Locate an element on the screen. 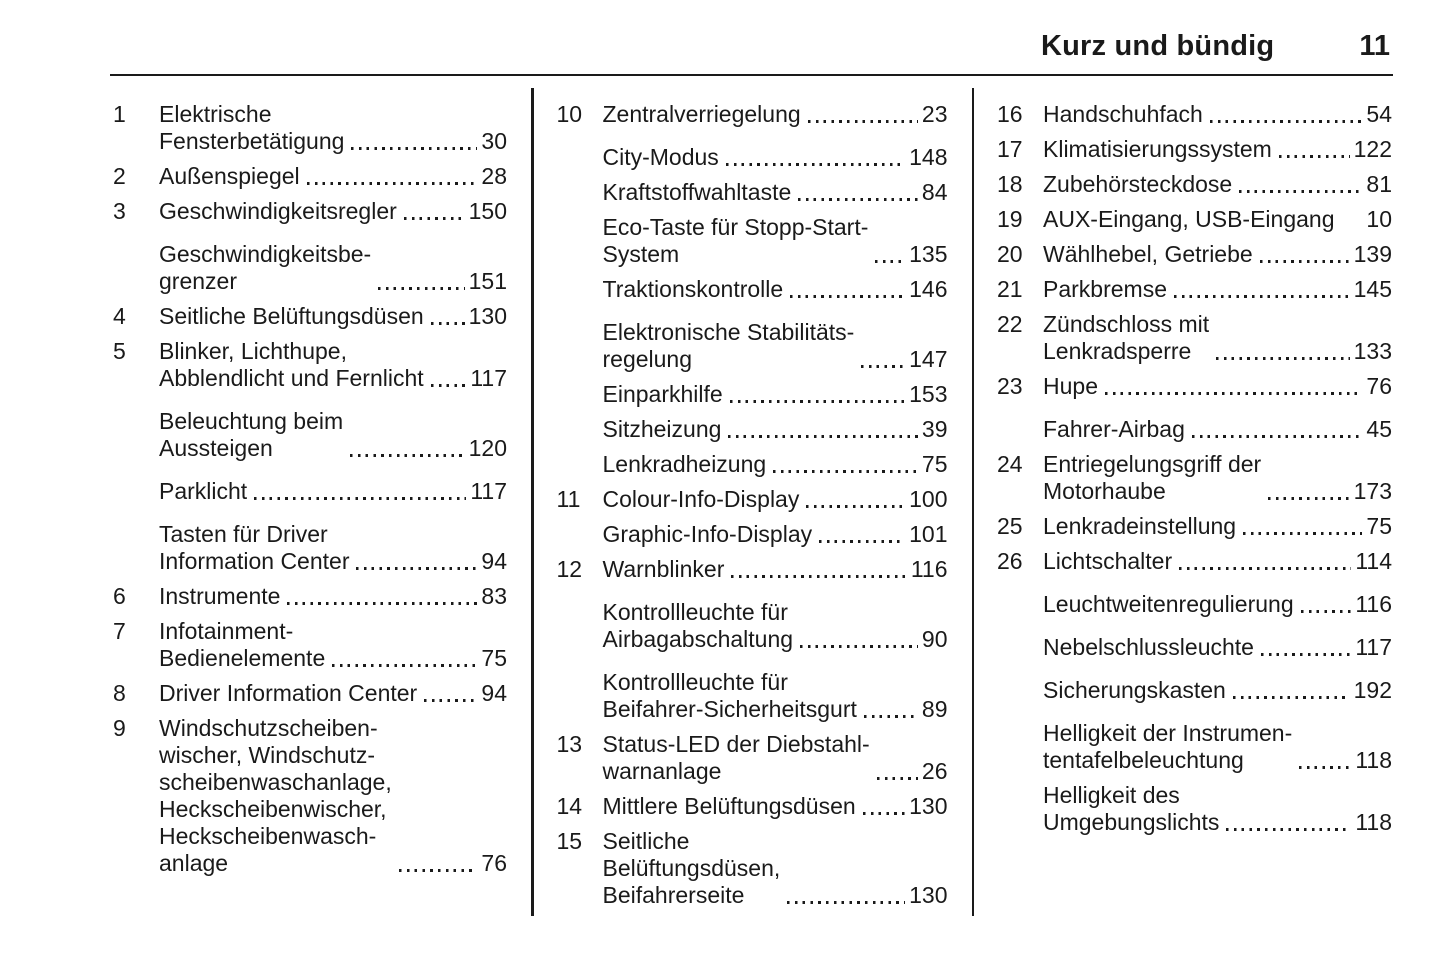  toc-entry-label: Eco-Taste für Stopp-Start- System is located at coordinates (735, 240).